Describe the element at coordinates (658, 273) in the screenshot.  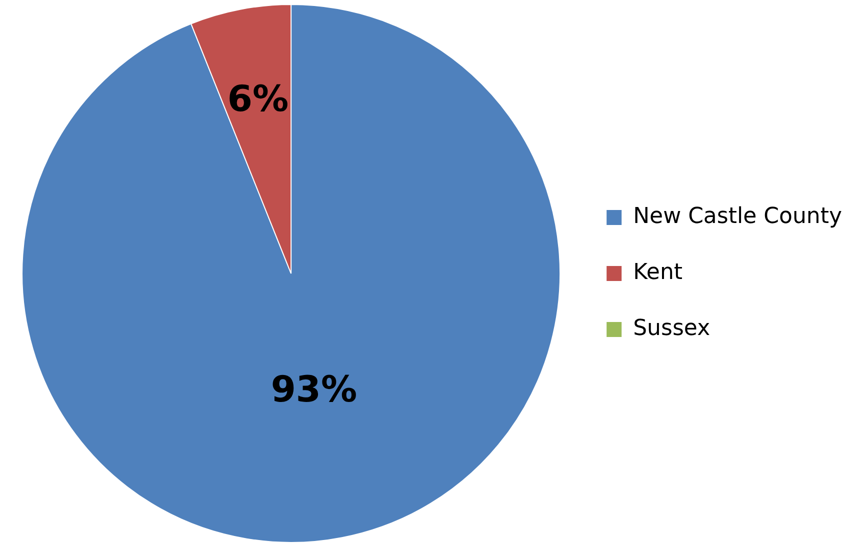
I see `legend-label: Kent` at that location.